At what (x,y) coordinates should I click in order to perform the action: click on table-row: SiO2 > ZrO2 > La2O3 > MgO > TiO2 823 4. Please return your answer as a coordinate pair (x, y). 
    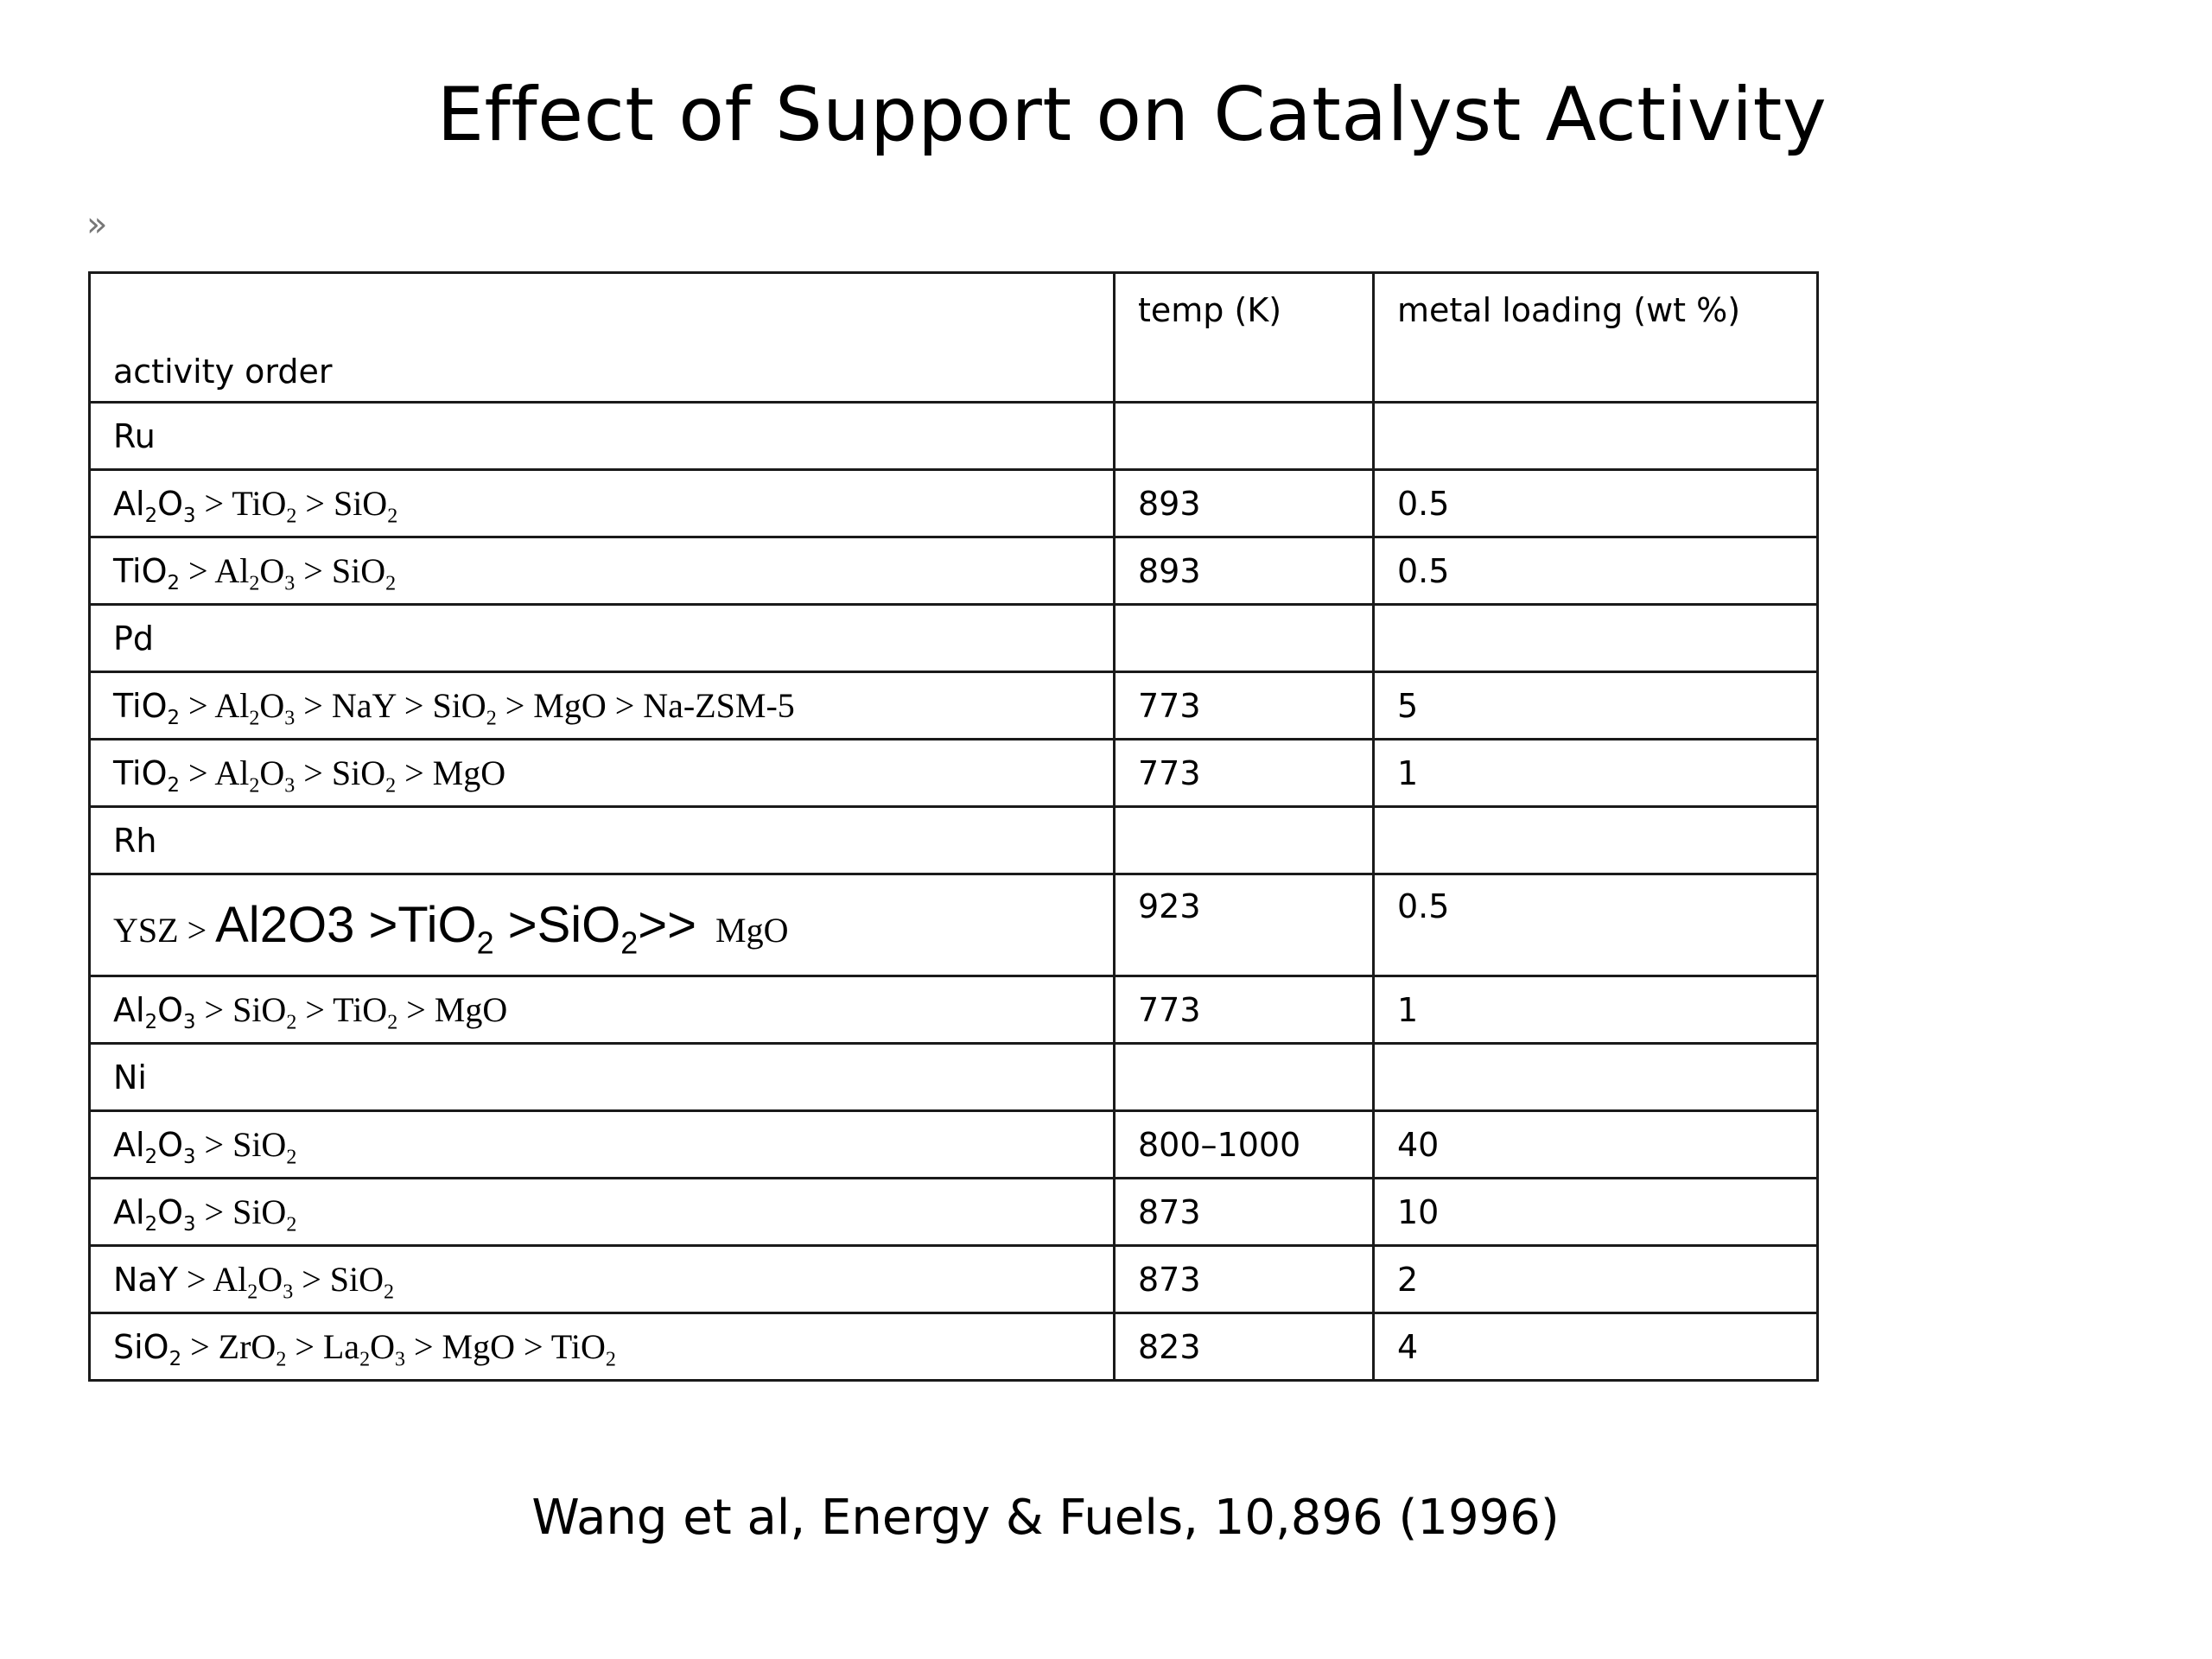
    Looking at the image, I should click on (953, 1347).